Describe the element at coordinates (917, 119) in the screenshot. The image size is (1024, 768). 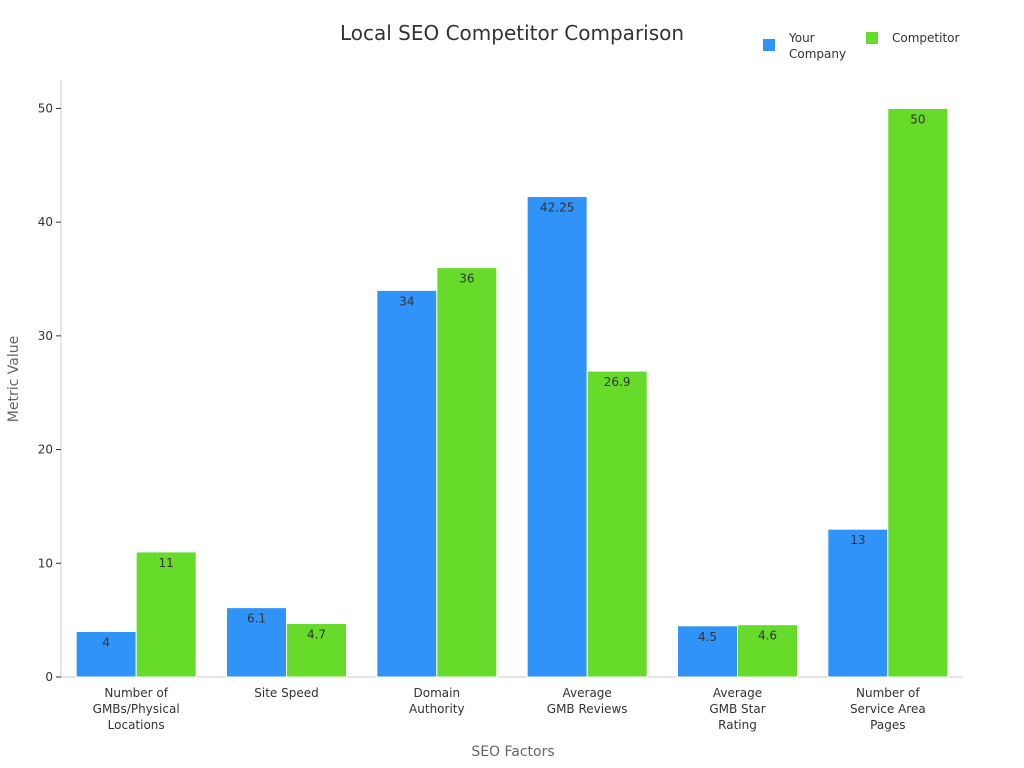
I see `bar-value-label: 50` at that location.